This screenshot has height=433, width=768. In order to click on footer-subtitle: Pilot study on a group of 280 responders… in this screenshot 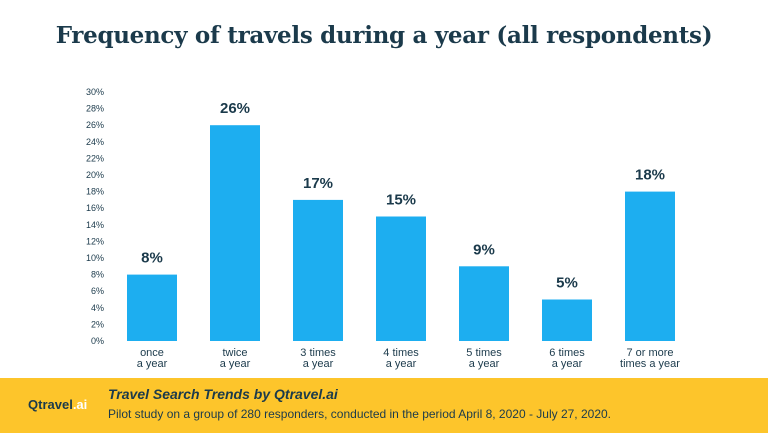, I will do `click(359, 414)`.